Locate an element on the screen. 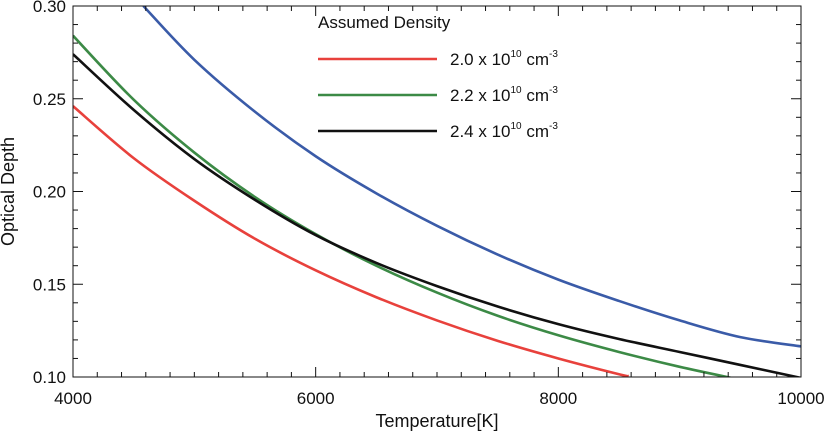  x-tick-label: 8000 is located at coordinates (558, 398).